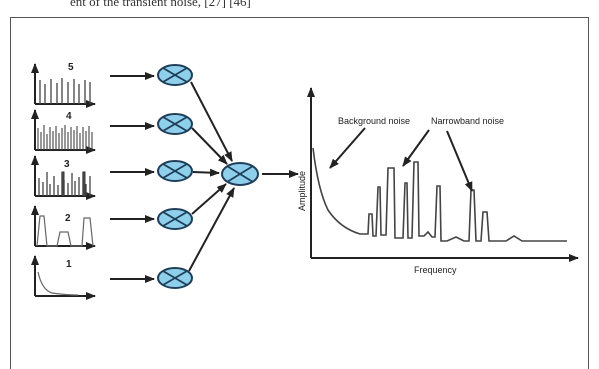 Image resolution: width=599 pixels, height=369 pixels. I want to click on spectrum-trace, so click(439, 194).